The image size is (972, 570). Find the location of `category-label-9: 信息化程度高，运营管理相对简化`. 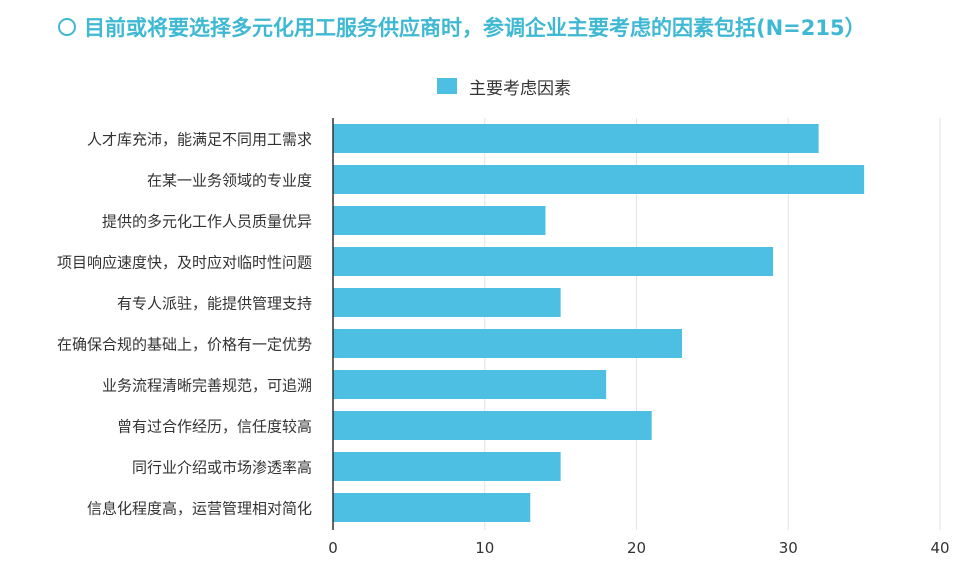

category-label-9: 信息化程度高，运营管理相对简化 is located at coordinates (199, 509).